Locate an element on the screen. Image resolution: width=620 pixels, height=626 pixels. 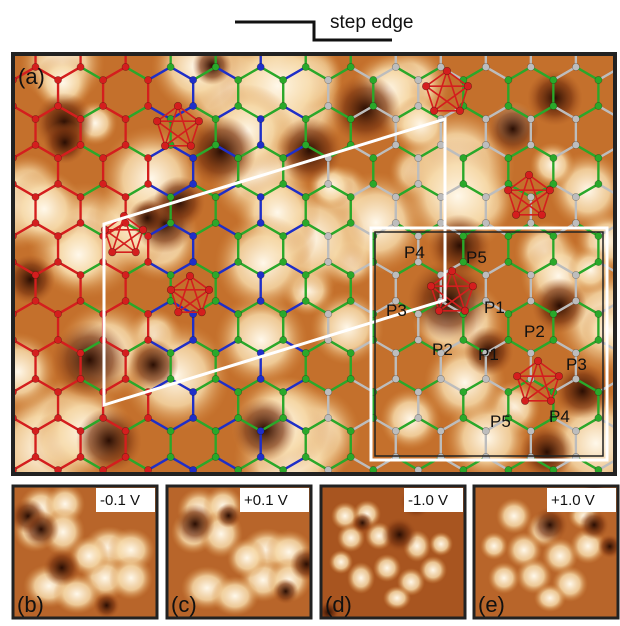
bias-label-e: +1.0 V is located at coordinates (573, 500).